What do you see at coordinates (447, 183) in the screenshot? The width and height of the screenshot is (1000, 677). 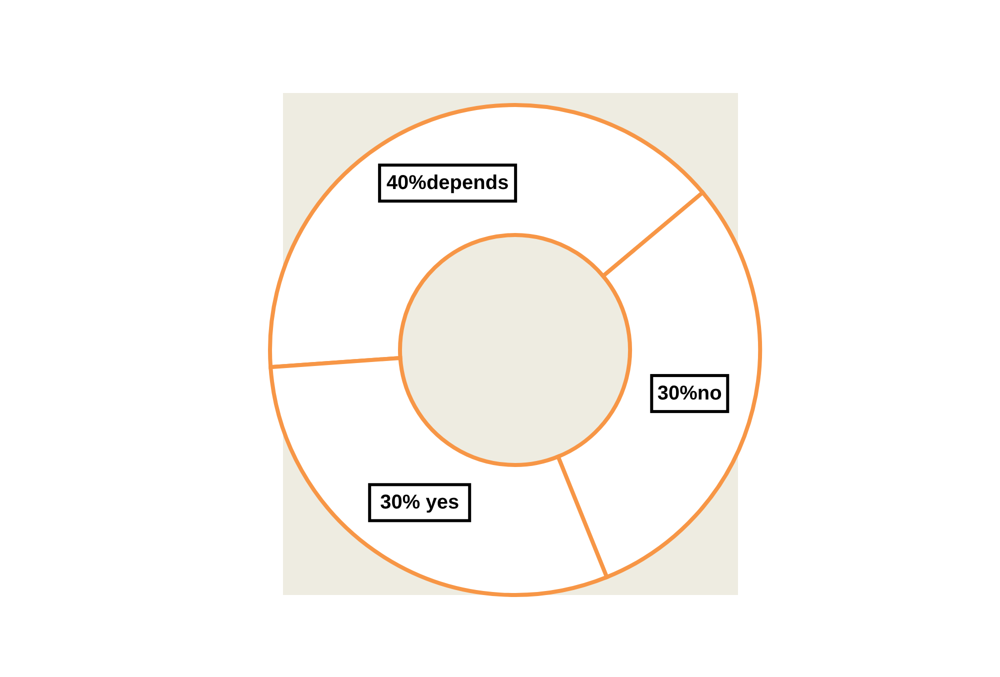 I see `slice-label: 40%depends` at bounding box center [447, 183].